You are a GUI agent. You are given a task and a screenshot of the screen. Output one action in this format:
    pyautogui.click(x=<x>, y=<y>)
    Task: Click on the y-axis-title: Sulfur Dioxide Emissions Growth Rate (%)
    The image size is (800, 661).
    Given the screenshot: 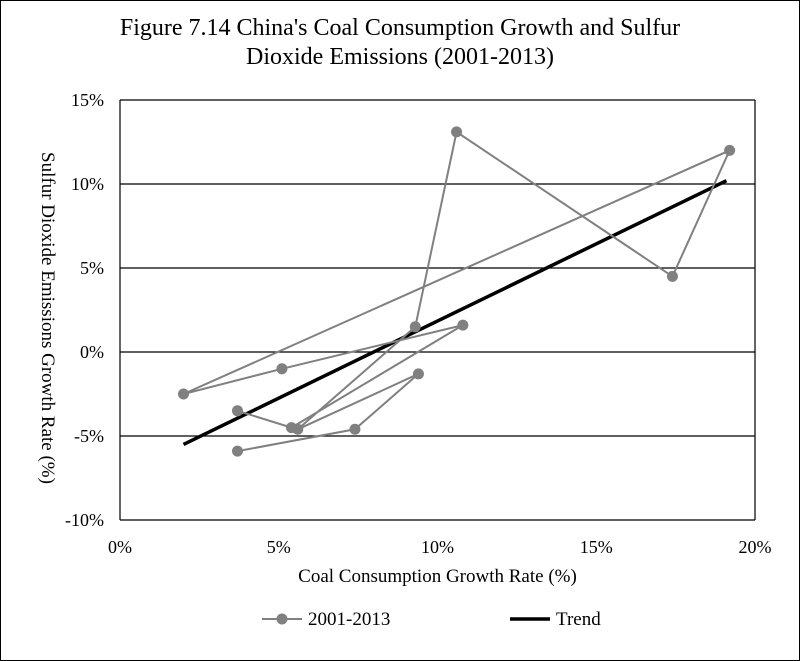 What is the action you would take?
    pyautogui.click(x=47, y=318)
    